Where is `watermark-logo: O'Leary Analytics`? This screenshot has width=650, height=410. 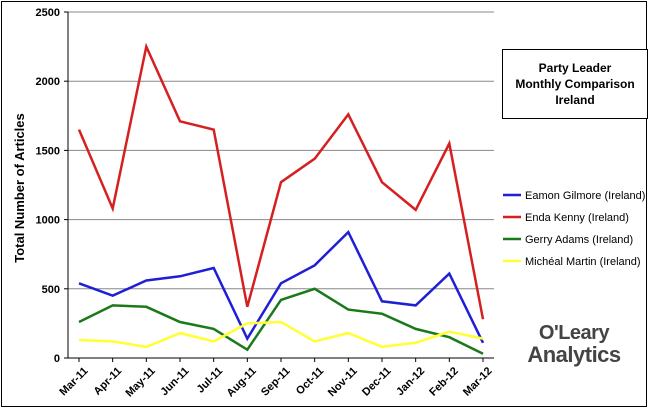 watermark-logo: O'Leary Analytics is located at coordinates (574, 344).